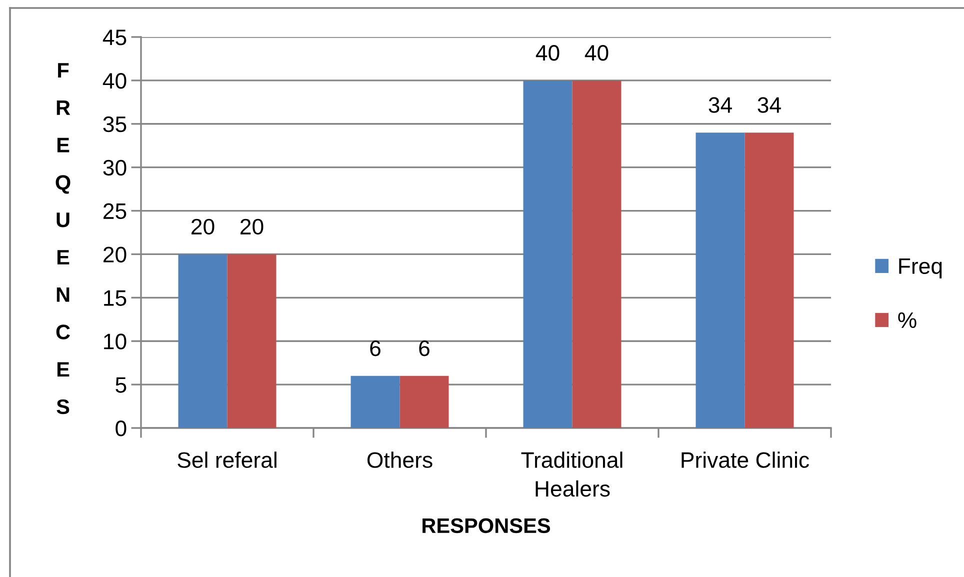  Describe the element at coordinates (486, 526) in the screenshot. I see `x-axis-title: RESPONSES` at that location.